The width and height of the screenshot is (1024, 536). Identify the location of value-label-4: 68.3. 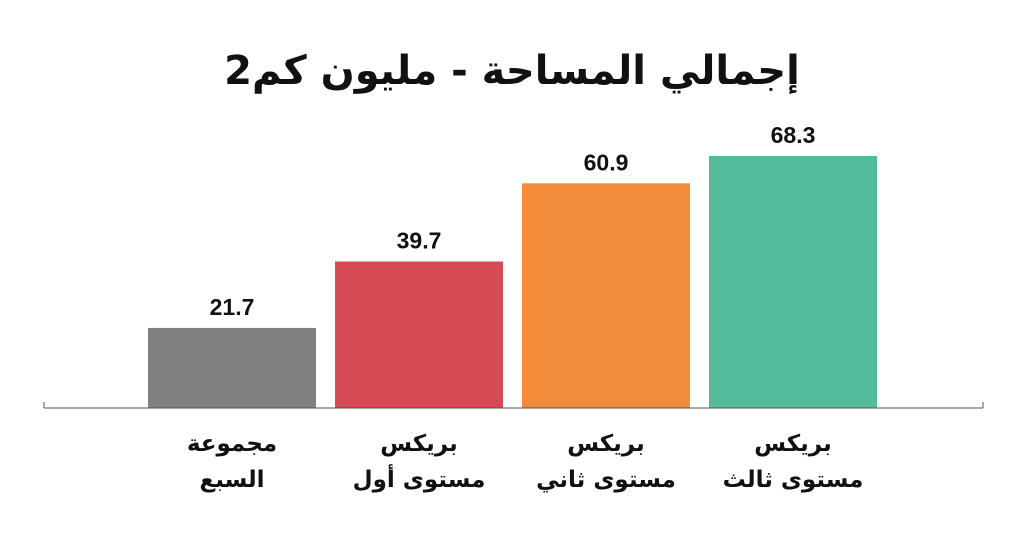
(793, 135).